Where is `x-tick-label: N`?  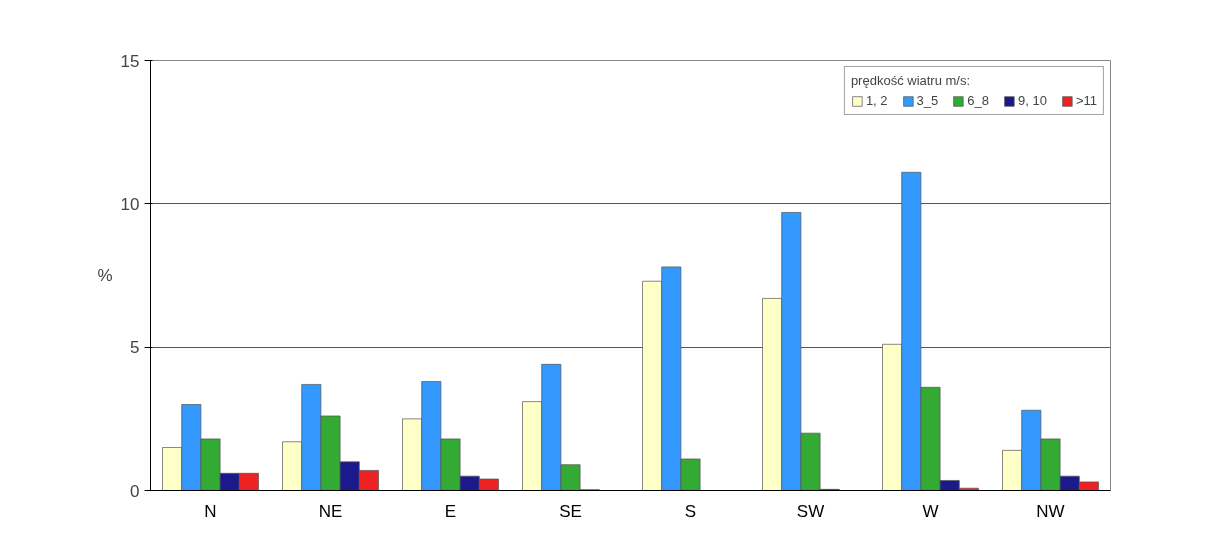
x-tick-label: N is located at coordinates (210, 511).